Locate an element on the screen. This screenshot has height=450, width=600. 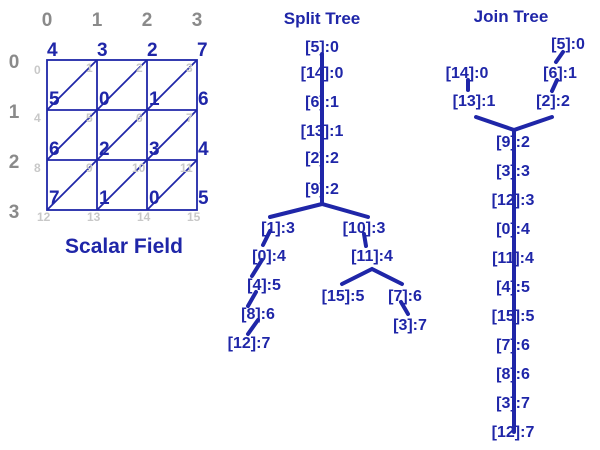
col-label-0: 0 is located at coordinates (47, 20).